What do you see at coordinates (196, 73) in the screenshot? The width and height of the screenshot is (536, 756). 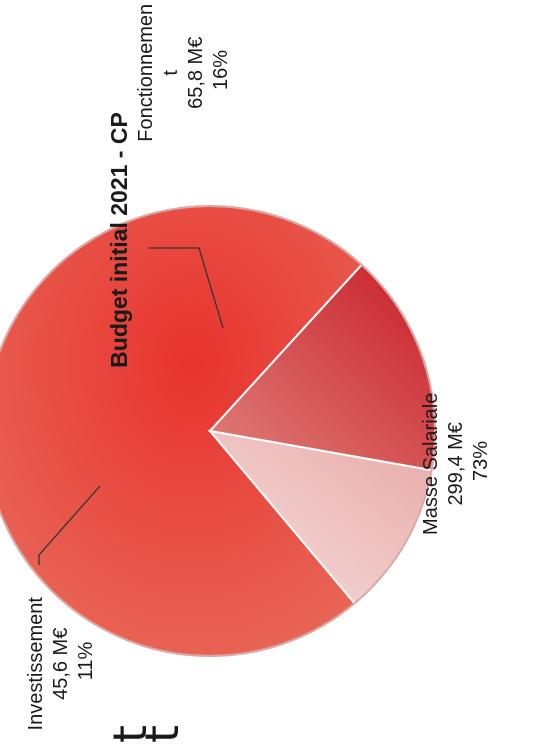 I see `fonct-value: 65,8 M€` at bounding box center [196, 73].